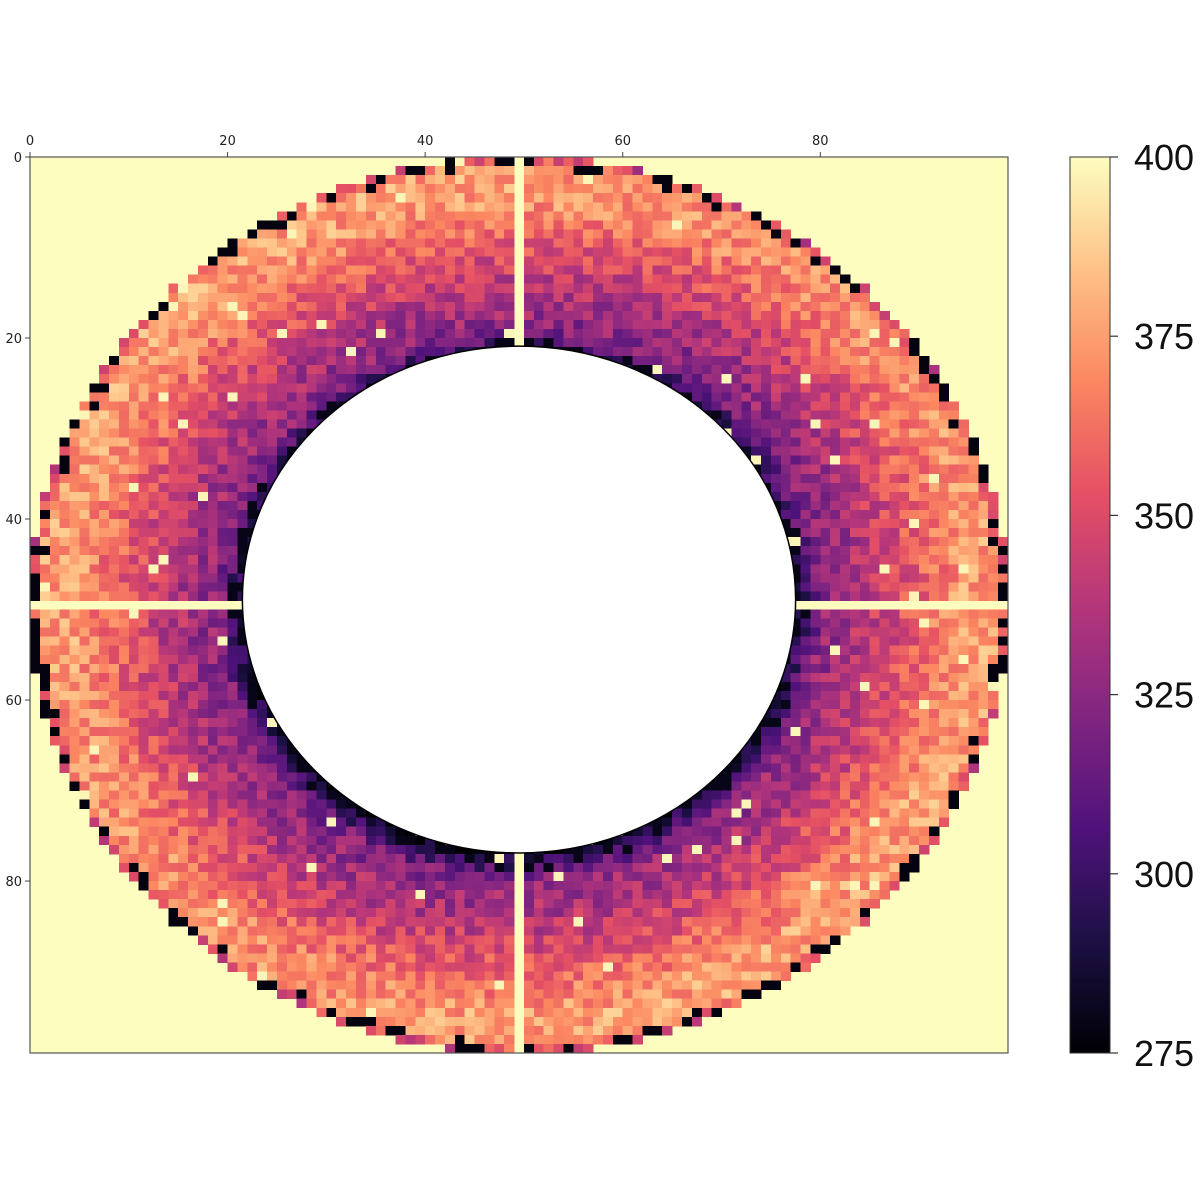 Image resolution: width=1200 pixels, height=1200 pixels. What do you see at coordinates (30, 141) in the screenshot?
I see `x-tick-label: 0` at bounding box center [30, 141].